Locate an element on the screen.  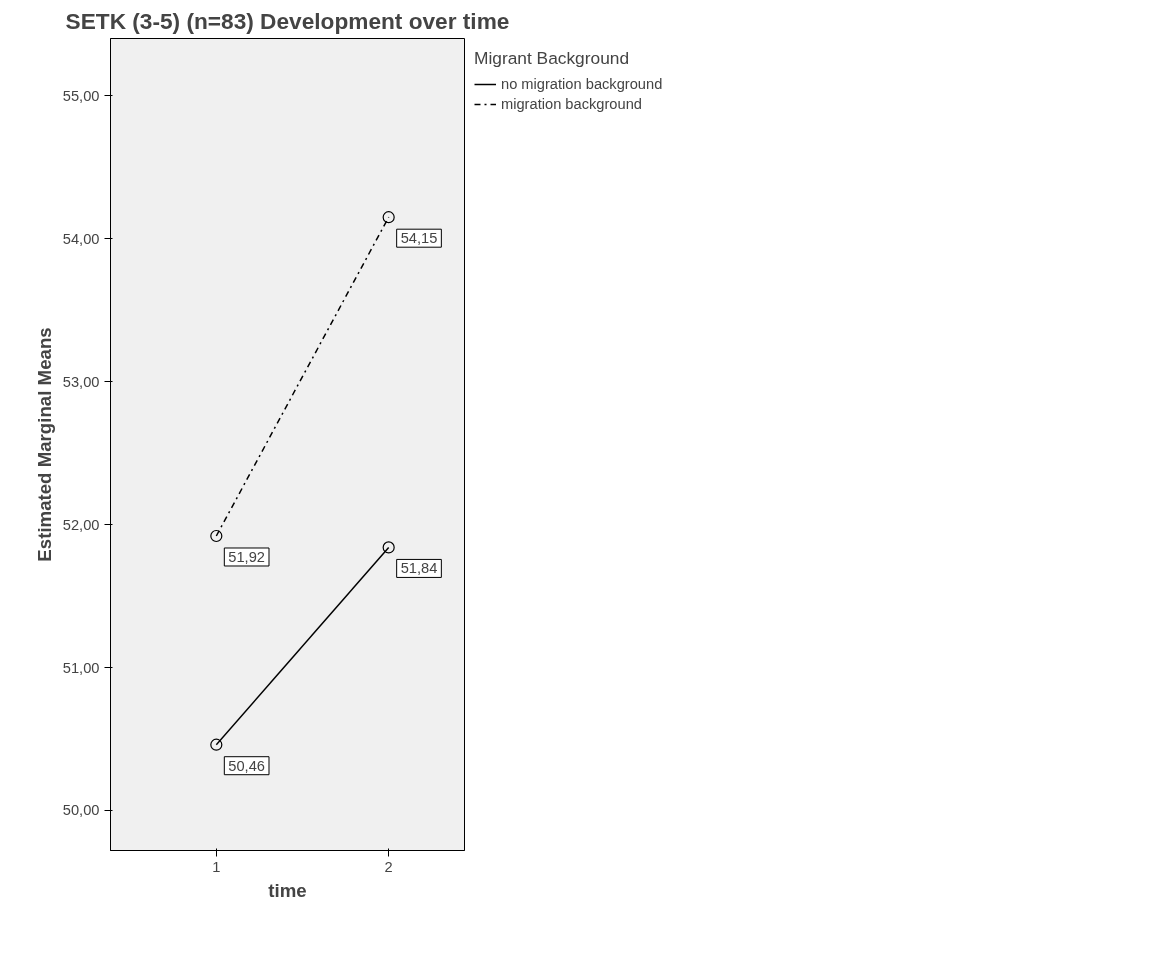
chart-title: SETK (3-5) (n=83) Development over time is located at coordinates (287, 20).